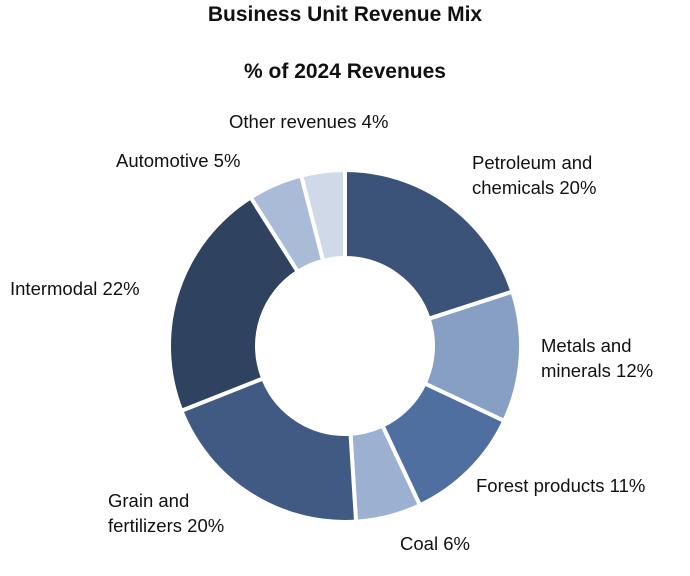 The width and height of the screenshot is (690, 576). I want to click on slice-label-line: Coal 6%, so click(435, 543).